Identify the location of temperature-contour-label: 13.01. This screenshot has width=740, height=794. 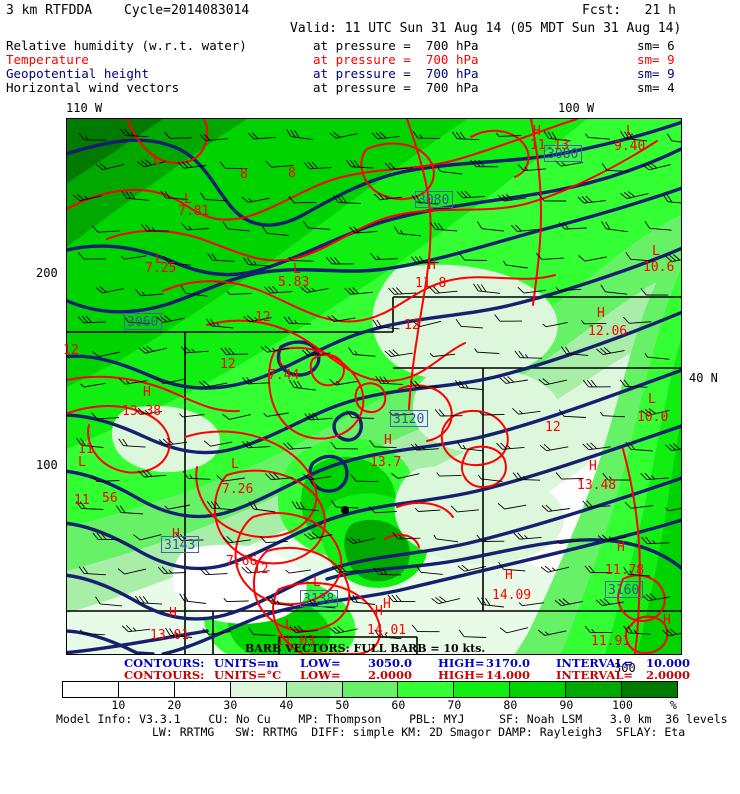
(169, 635).